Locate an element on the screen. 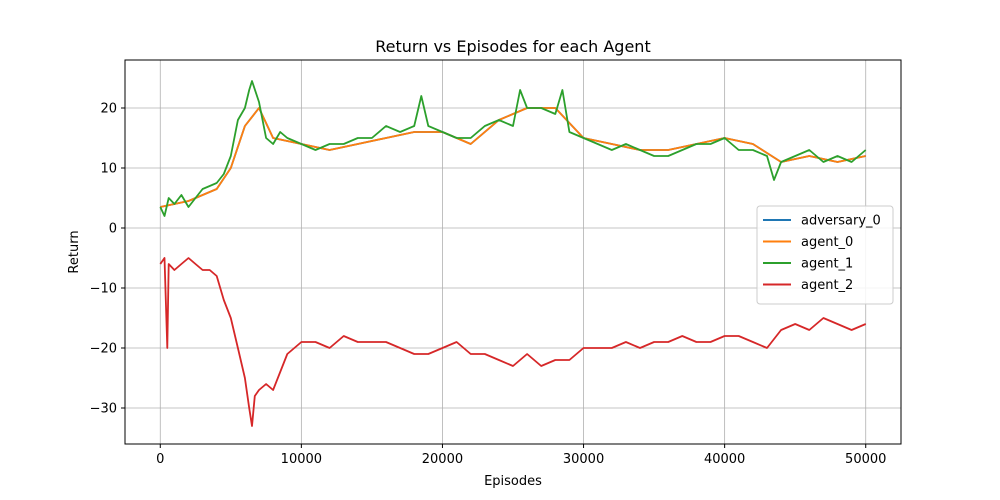  x-tick-label: 0 is located at coordinates (160, 459).